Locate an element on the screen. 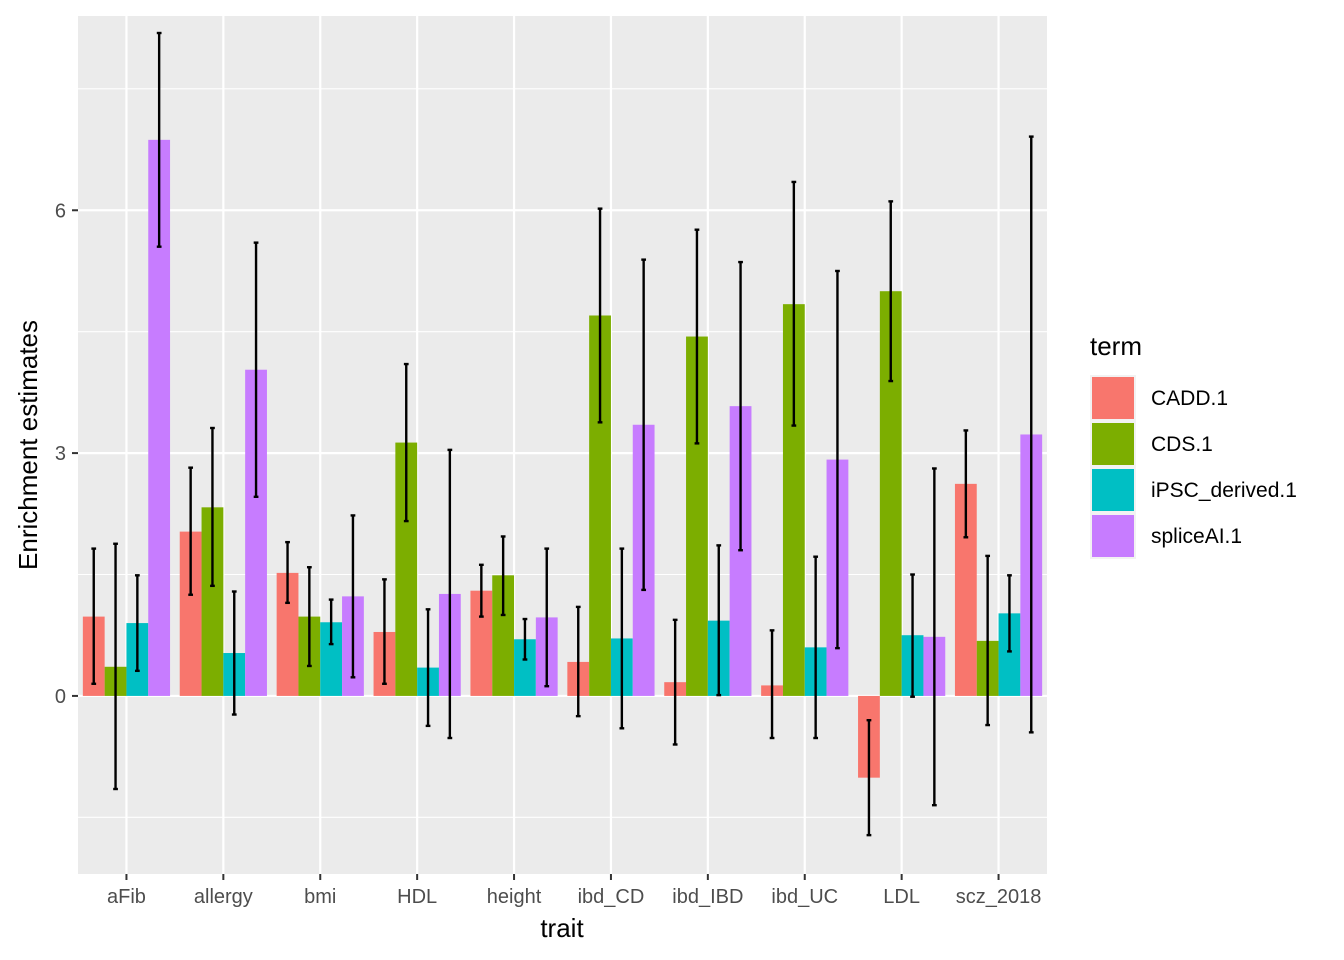  x-tick-label: scz_2018 is located at coordinates (999, 897).